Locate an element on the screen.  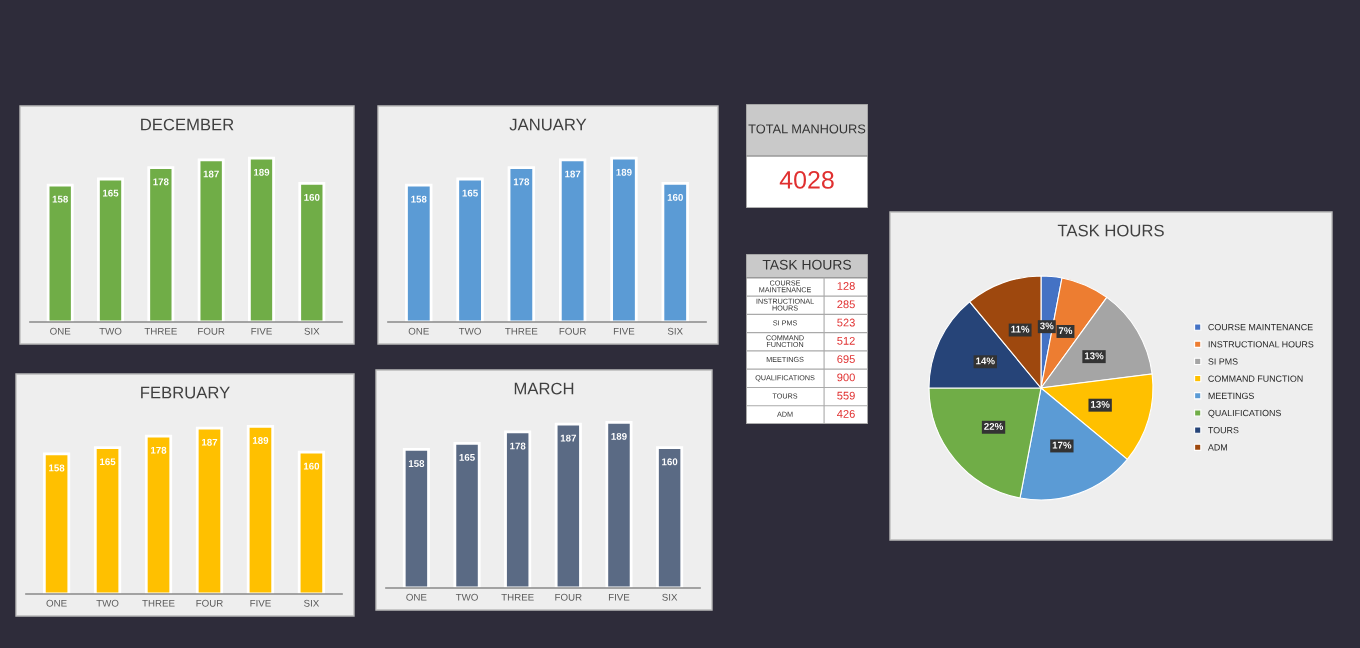
text: 4028 is located at coordinates (806, 180).